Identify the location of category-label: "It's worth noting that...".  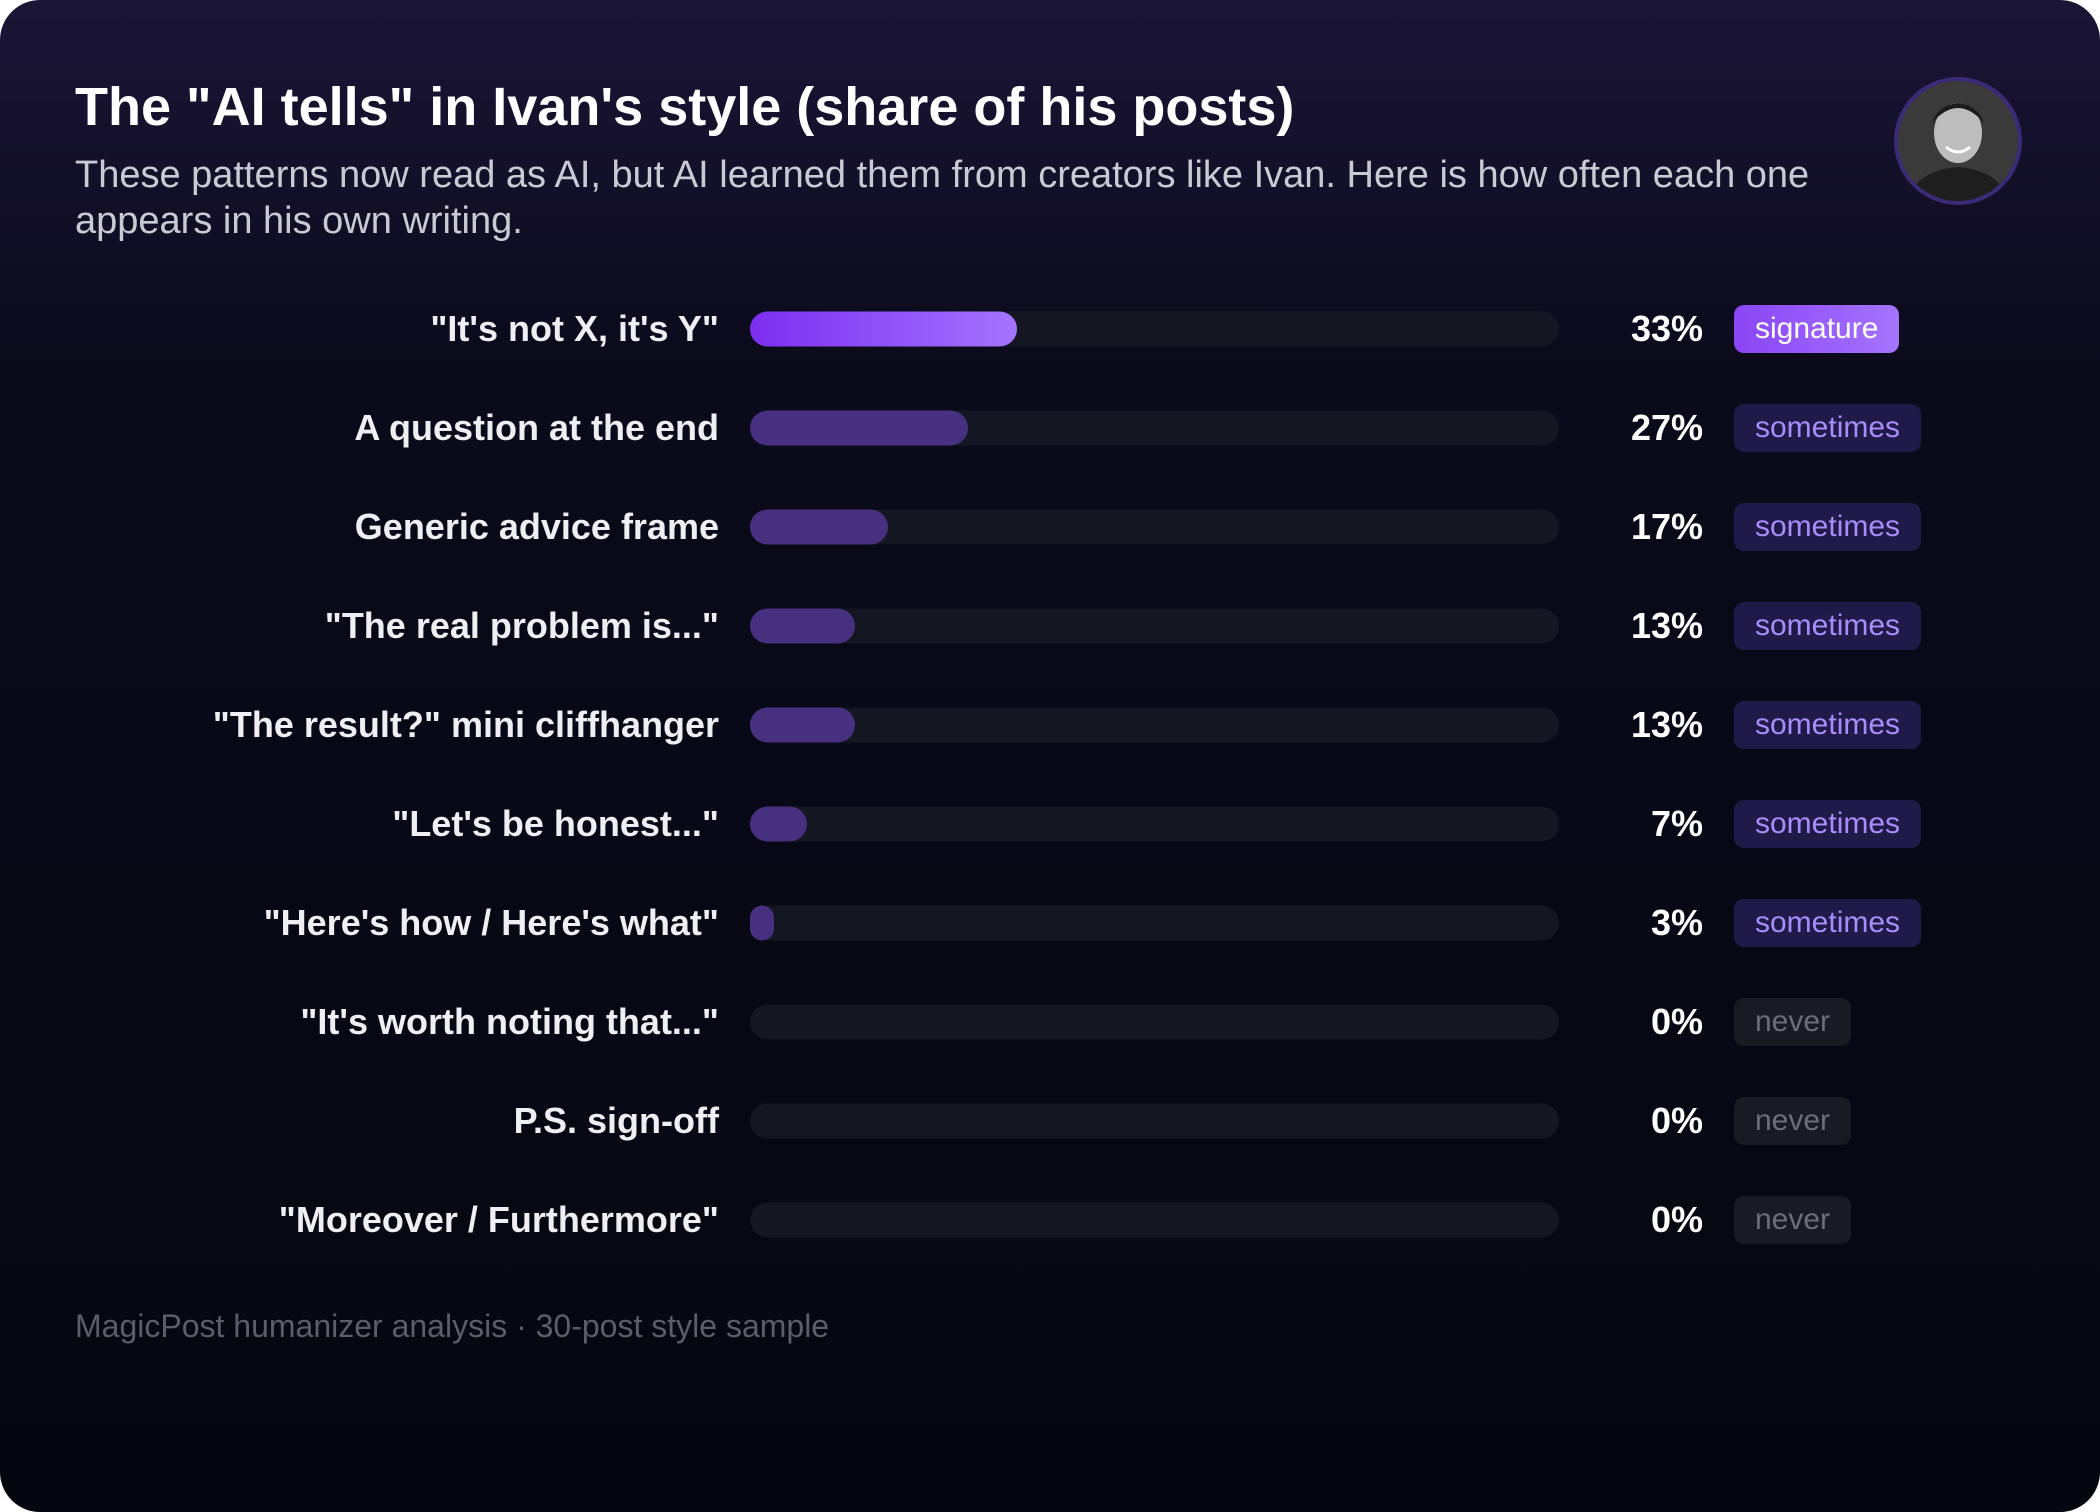
(509, 1021).